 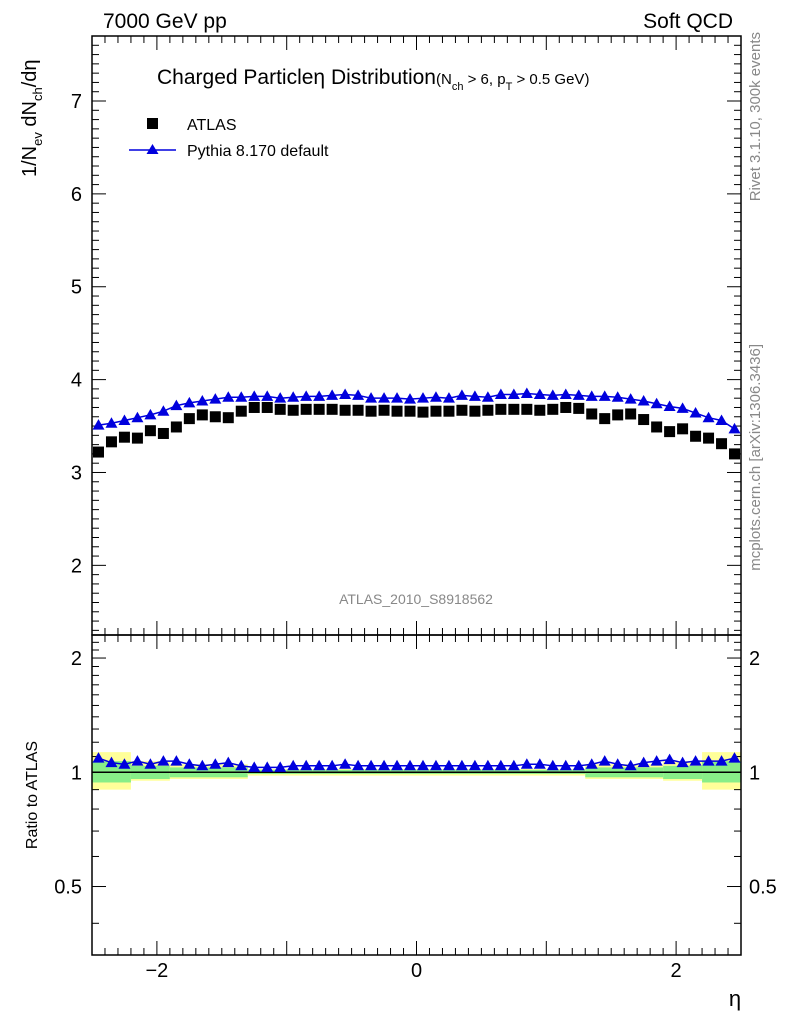 I want to click on x-tick-label: 2, so click(x=676, y=971).